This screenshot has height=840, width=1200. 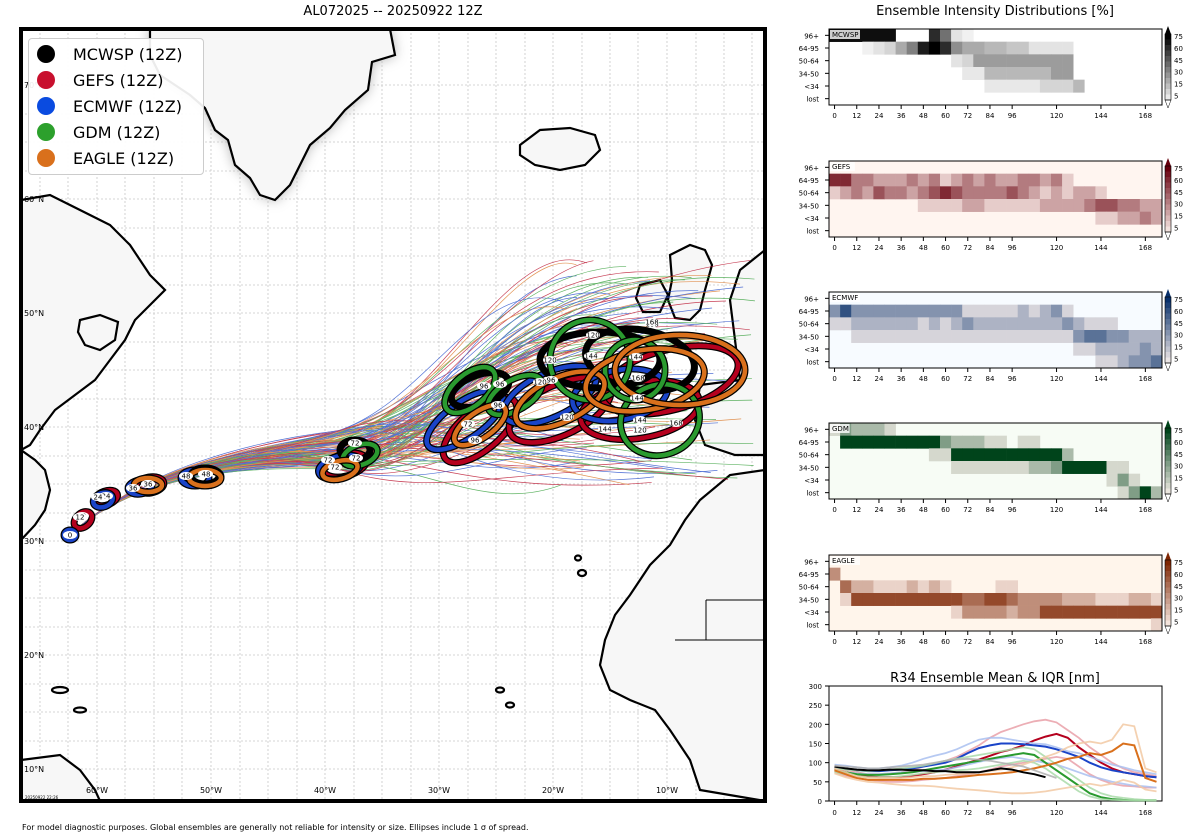 I want to click on x-tick-label: 36, so click(x=901, y=510).